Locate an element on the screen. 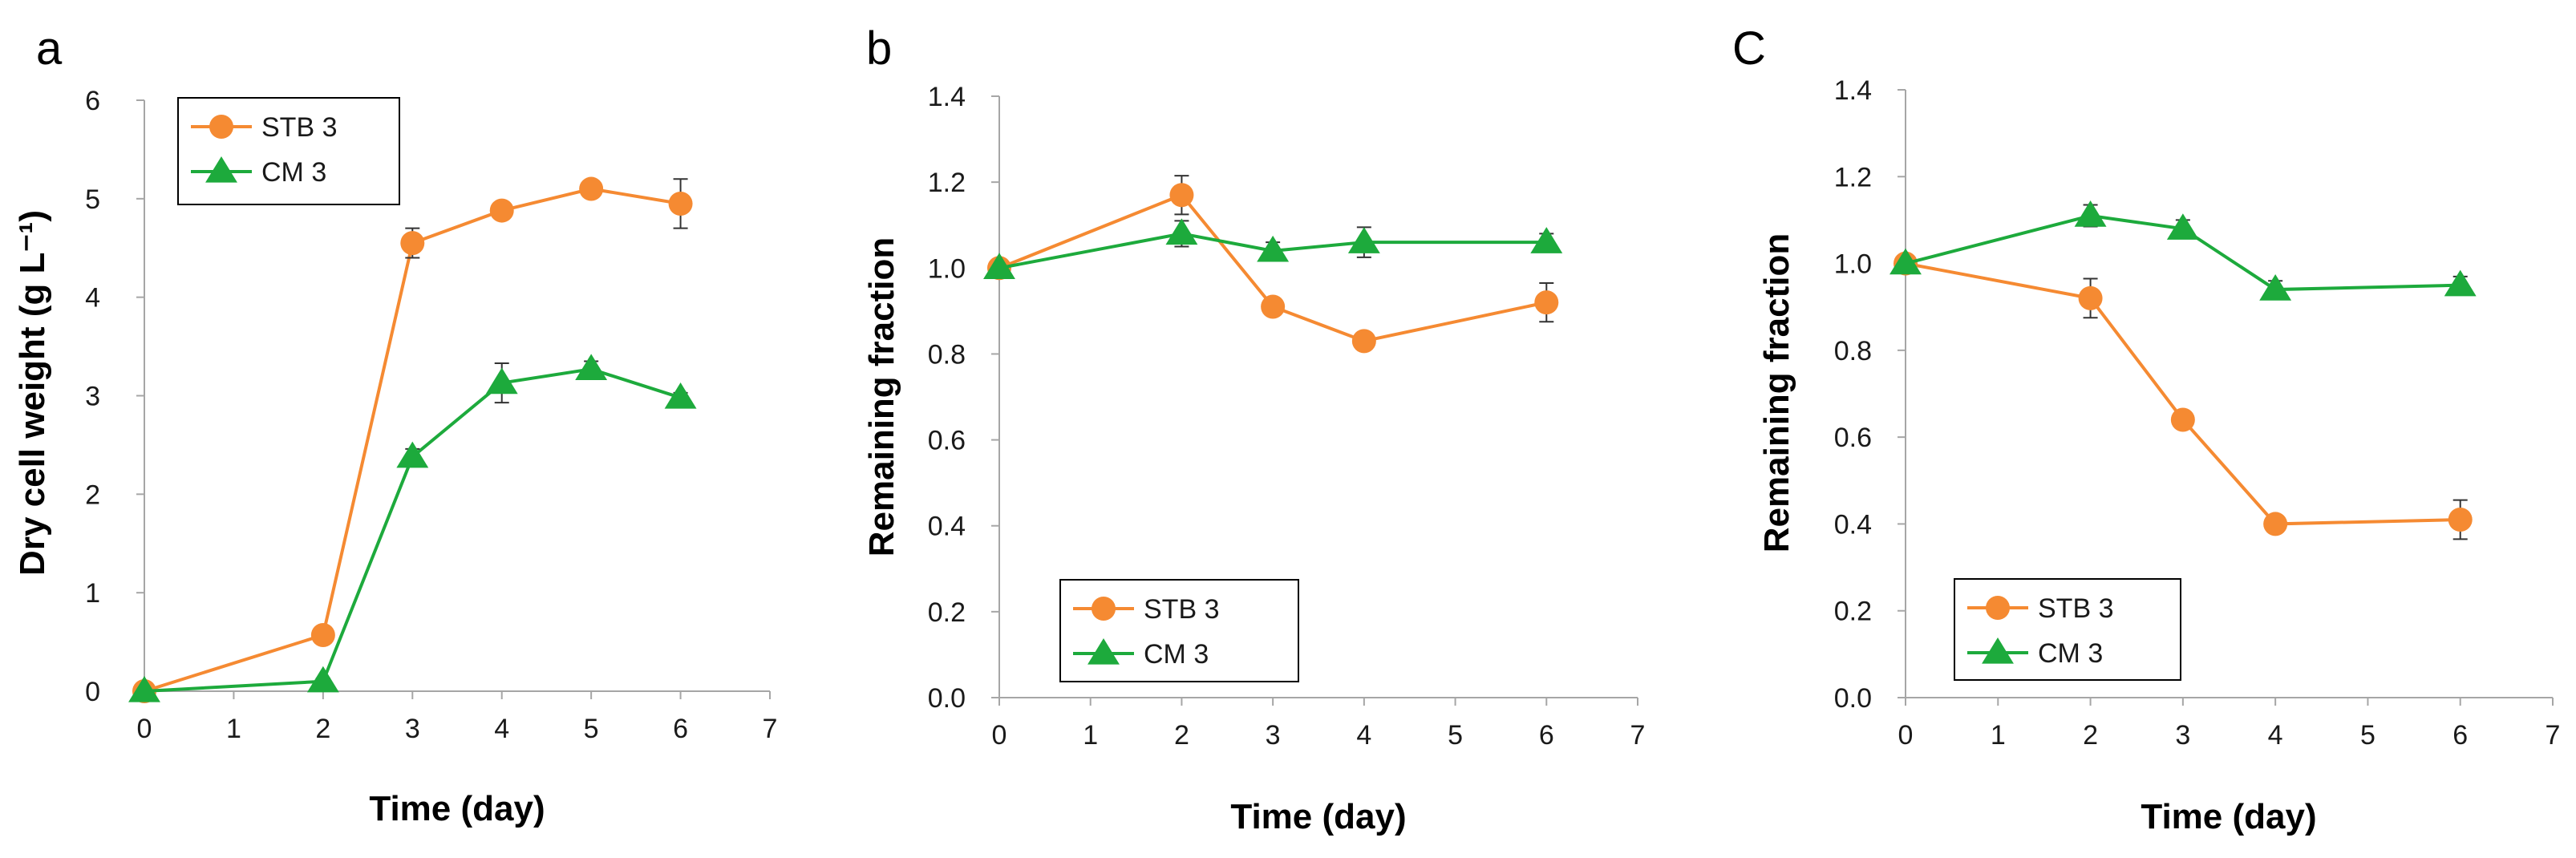 This screenshot has height=858, width=2576. panel-letter: C is located at coordinates (1749, 48).